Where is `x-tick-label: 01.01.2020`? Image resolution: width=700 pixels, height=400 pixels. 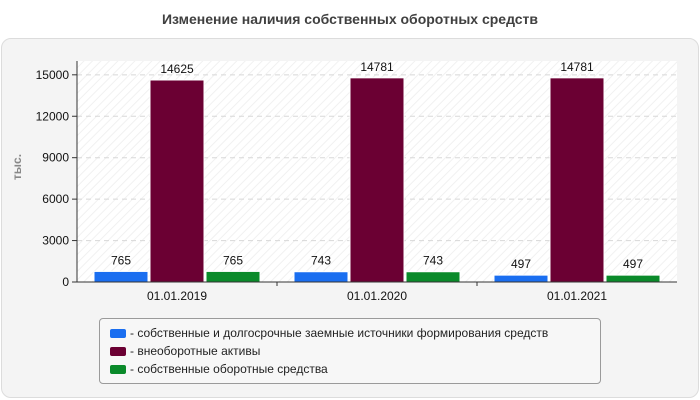 x-tick-label: 01.01.2020 is located at coordinates (377, 296).